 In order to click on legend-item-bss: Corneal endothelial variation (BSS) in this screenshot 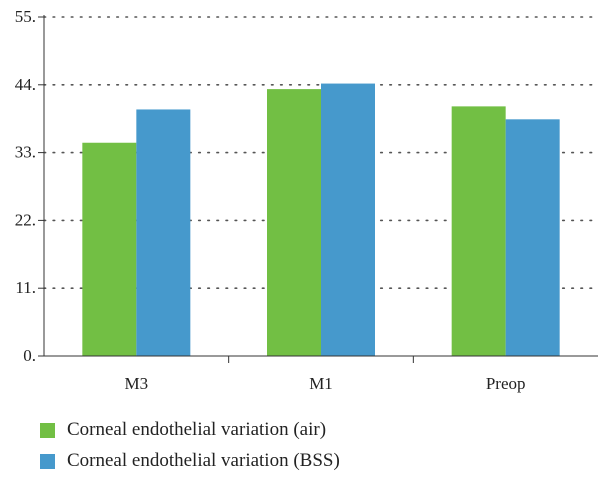, I will do `click(190, 461)`.